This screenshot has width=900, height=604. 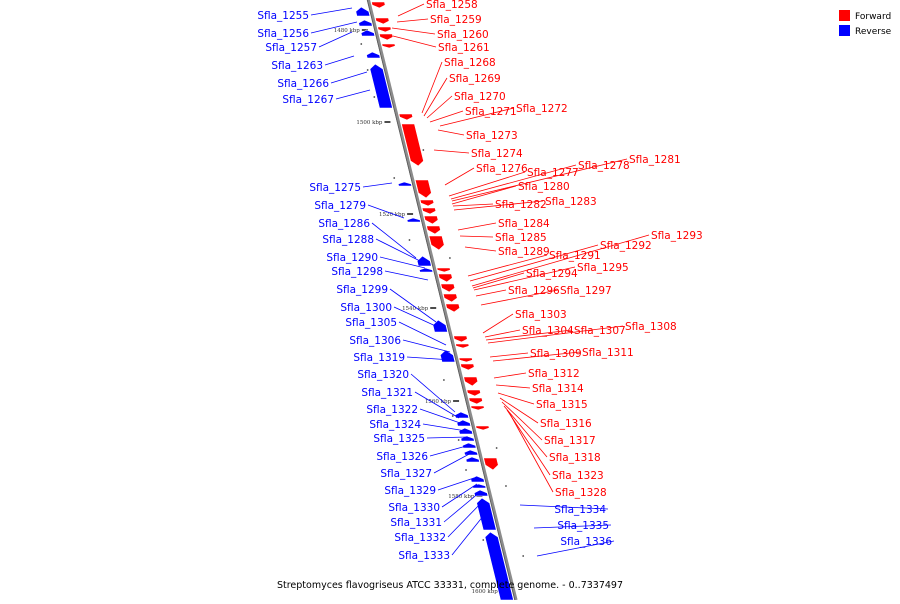 What do you see at coordinates (283, 34) in the screenshot?
I see `reverse-gene-label: Sfla_1256` at bounding box center [283, 34].